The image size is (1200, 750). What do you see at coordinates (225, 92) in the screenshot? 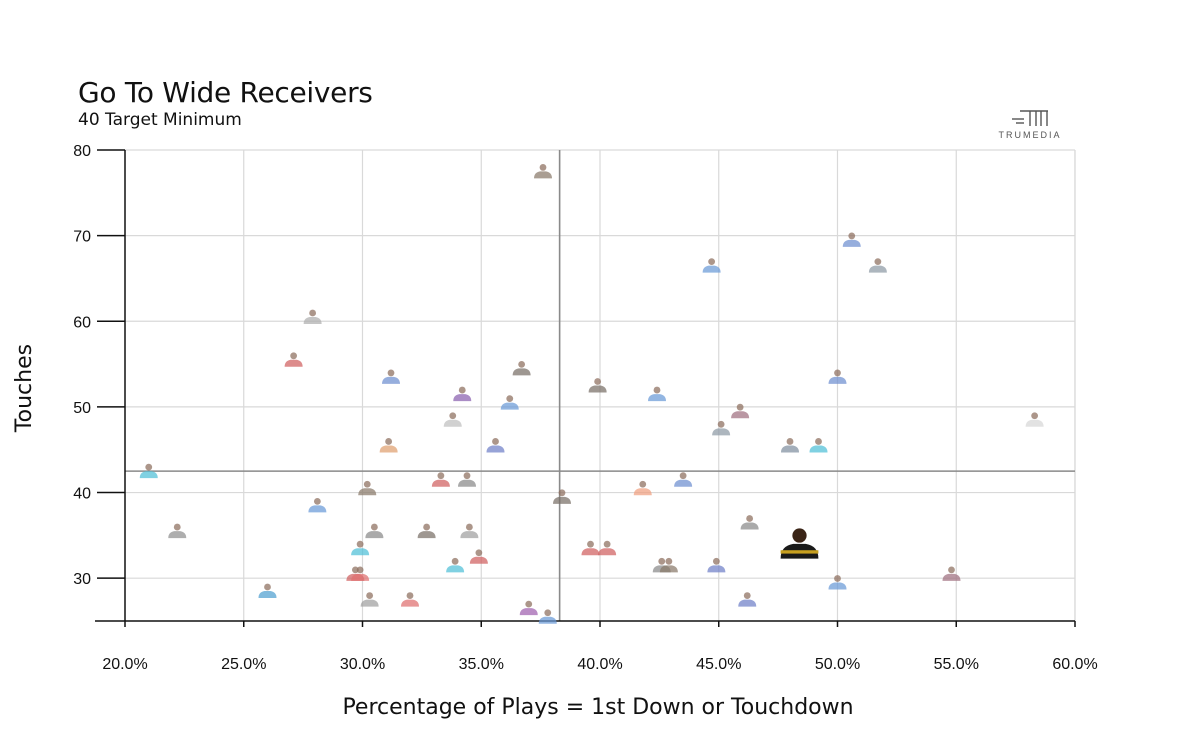
I see `chart-title: Go To Wide Receivers` at bounding box center [225, 92].